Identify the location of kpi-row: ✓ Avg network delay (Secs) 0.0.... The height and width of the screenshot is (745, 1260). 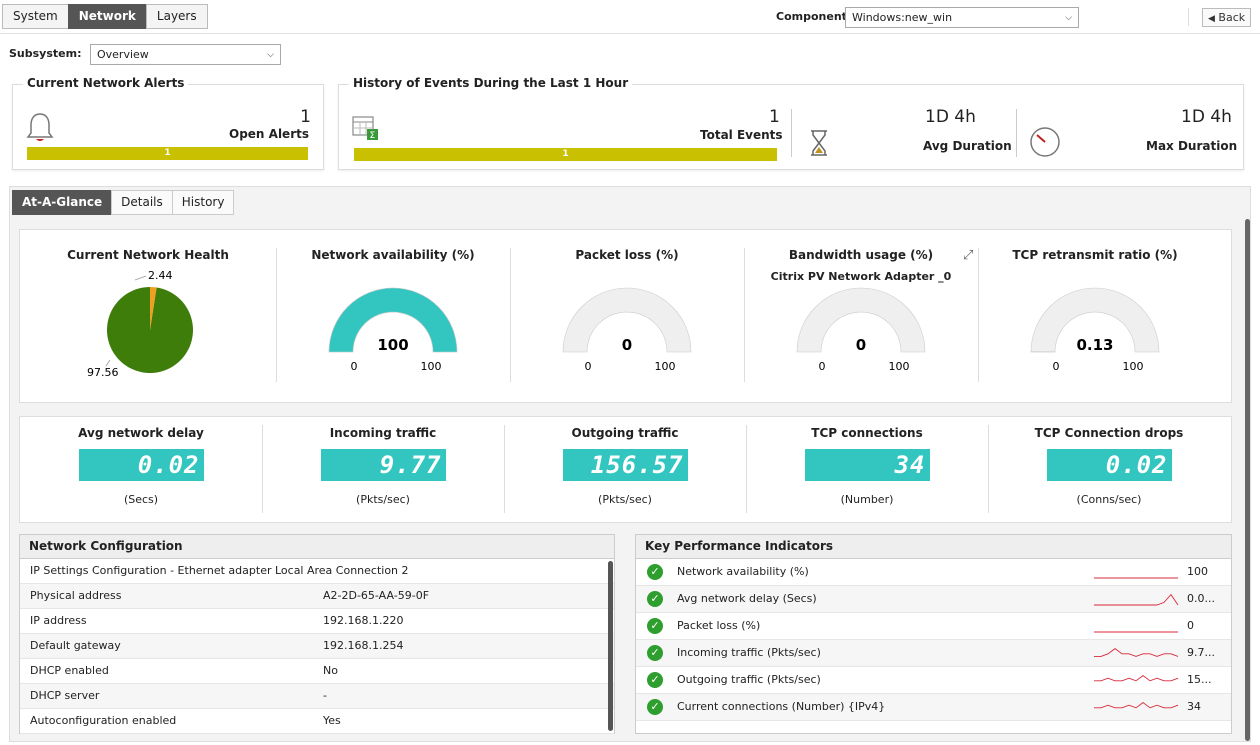
(933, 599).